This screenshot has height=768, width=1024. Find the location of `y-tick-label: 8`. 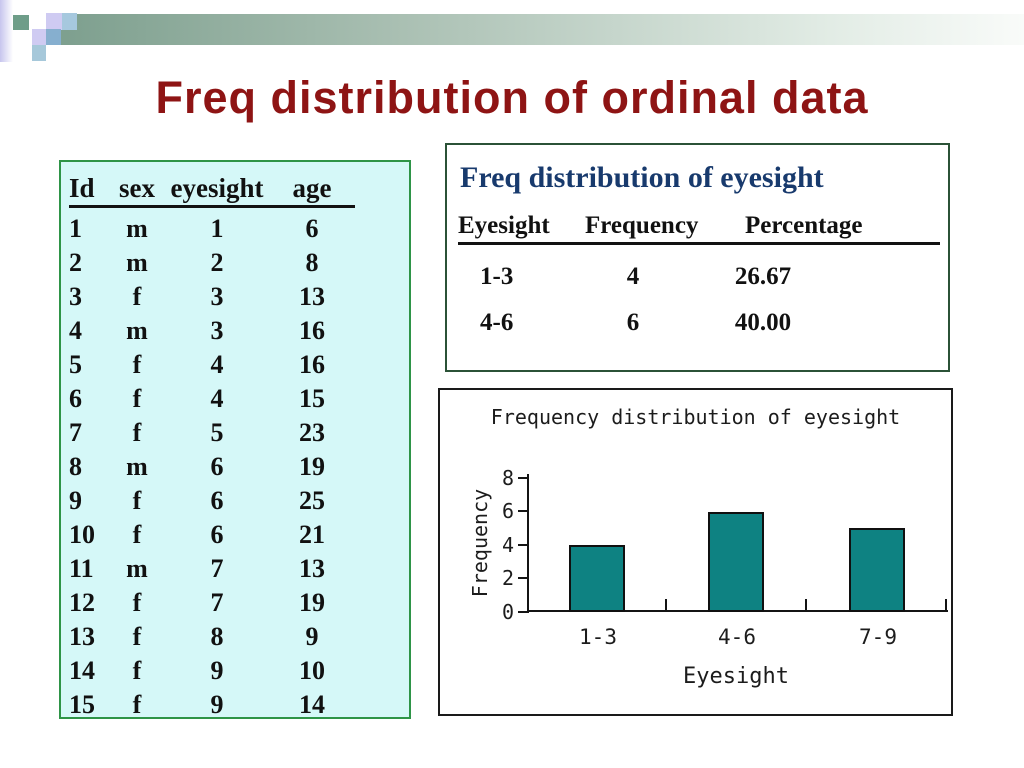

y-tick-label: 8 is located at coordinates (507, 478).